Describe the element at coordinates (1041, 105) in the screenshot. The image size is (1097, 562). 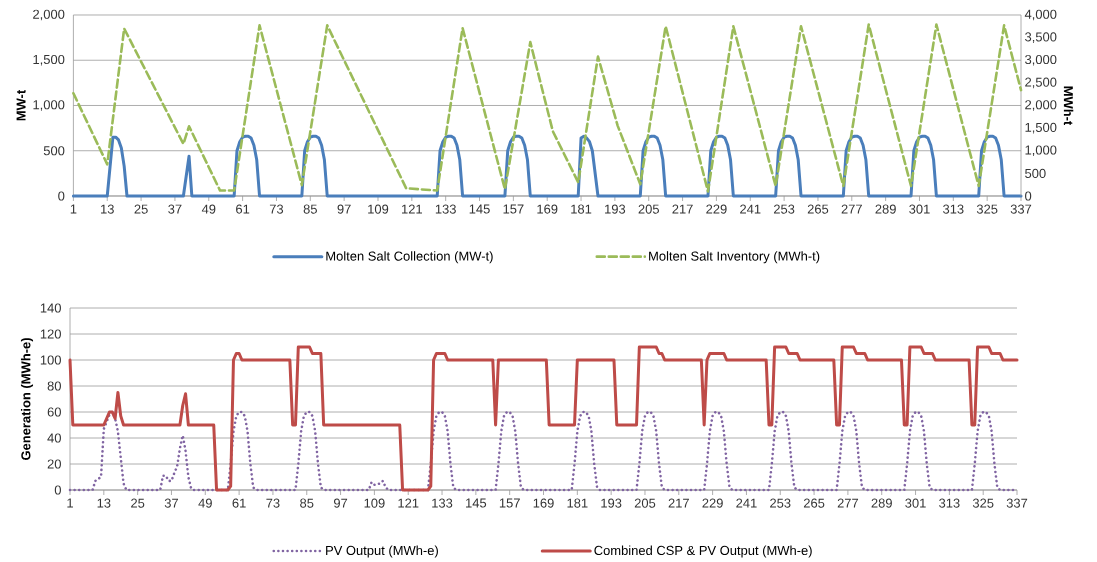
I see `y2-tick-label: 2,000` at that location.